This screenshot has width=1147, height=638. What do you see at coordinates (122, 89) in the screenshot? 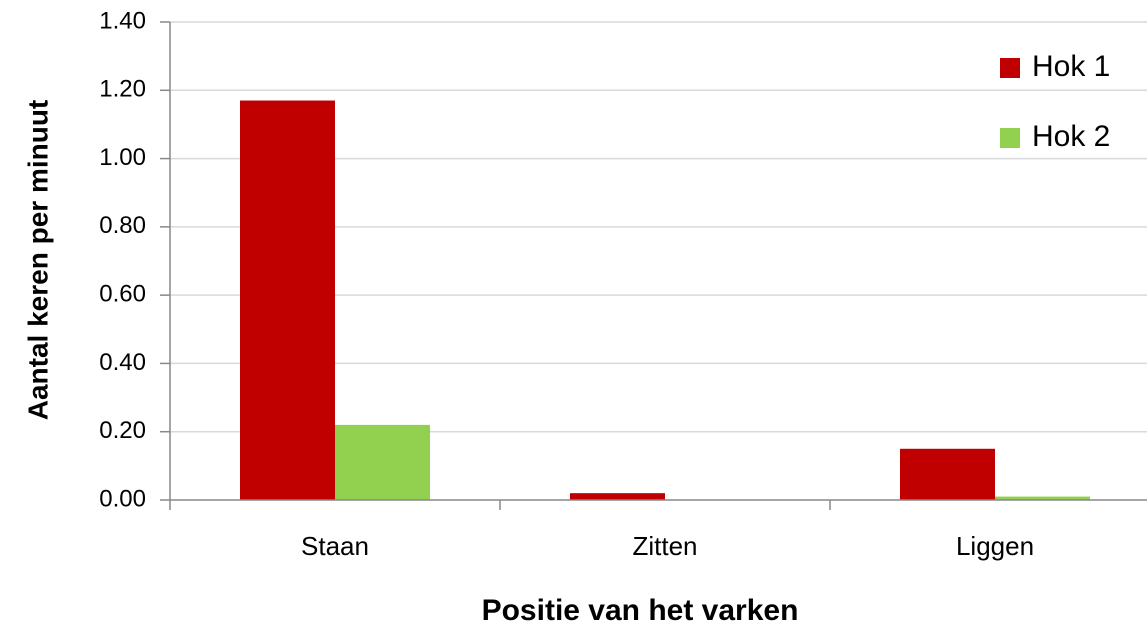
I see `y-tick-label: 1.20` at bounding box center [122, 89].